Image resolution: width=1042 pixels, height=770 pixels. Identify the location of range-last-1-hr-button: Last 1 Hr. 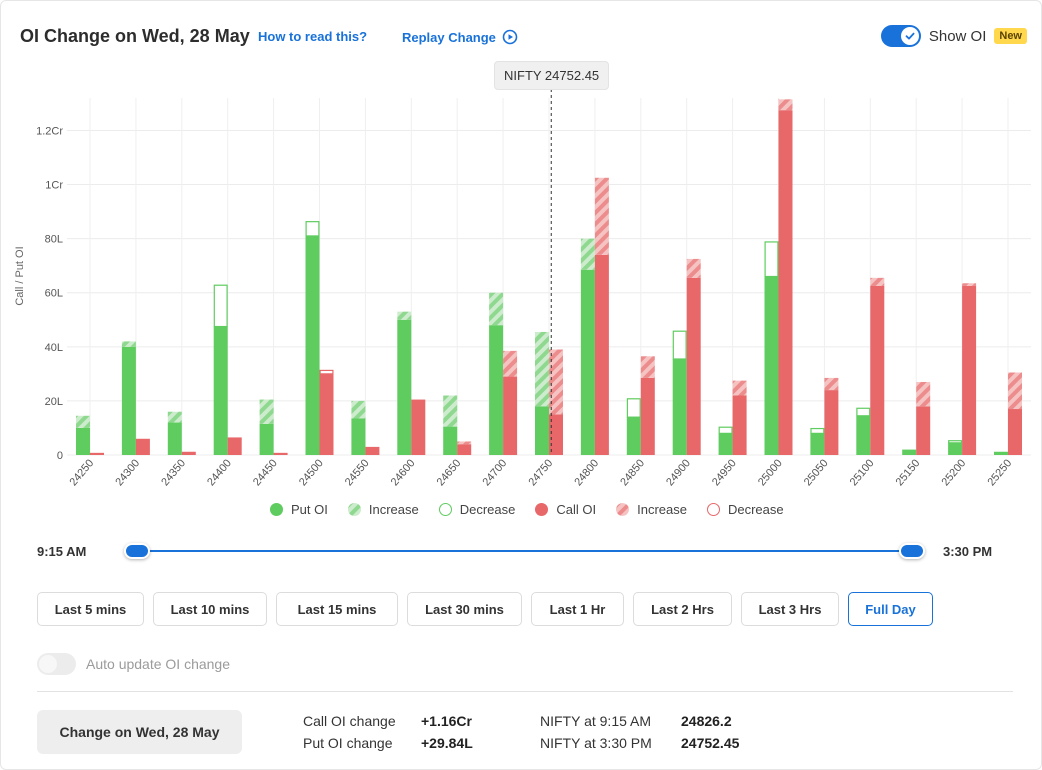
(577, 609).